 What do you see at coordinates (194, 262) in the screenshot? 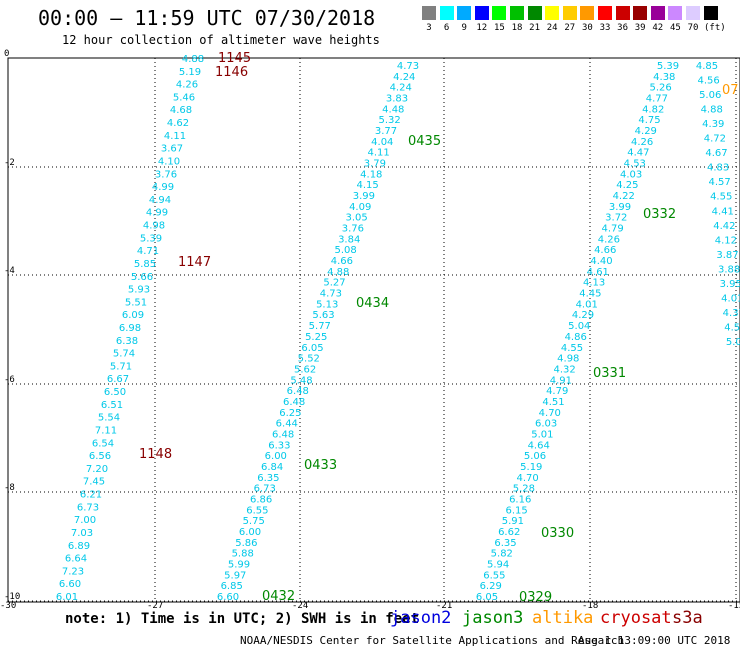
I see `pass-time-label: 1147` at bounding box center [194, 262].